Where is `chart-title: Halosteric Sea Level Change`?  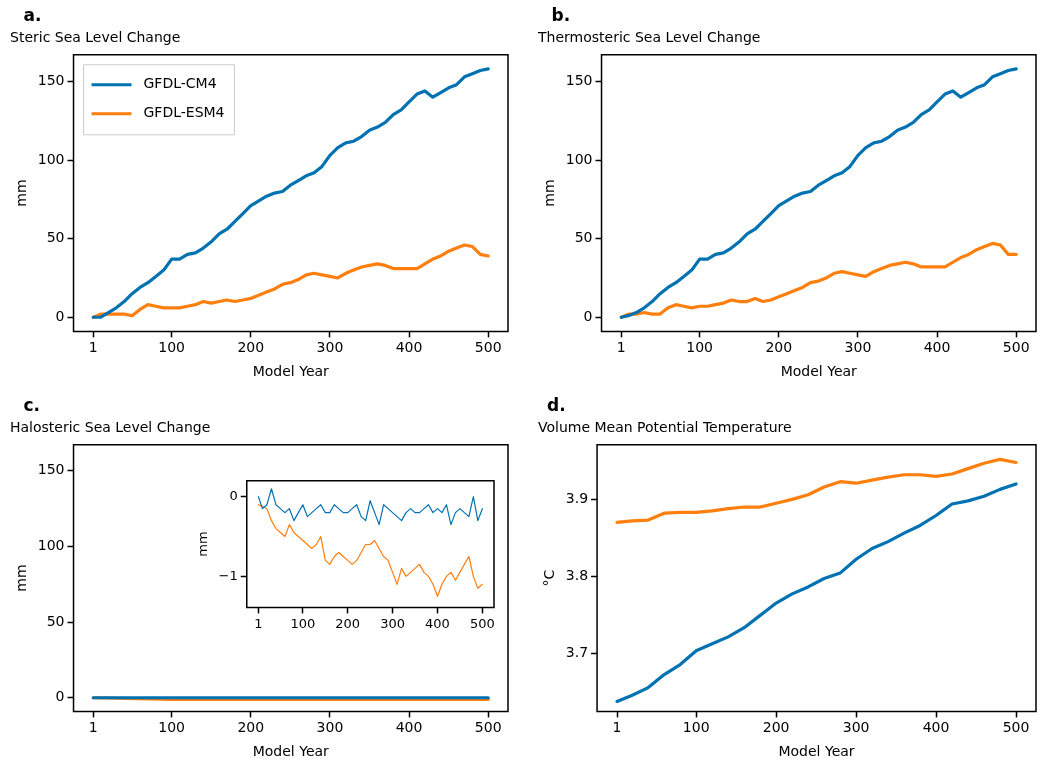 chart-title: Halosteric Sea Level Change is located at coordinates (110, 427).